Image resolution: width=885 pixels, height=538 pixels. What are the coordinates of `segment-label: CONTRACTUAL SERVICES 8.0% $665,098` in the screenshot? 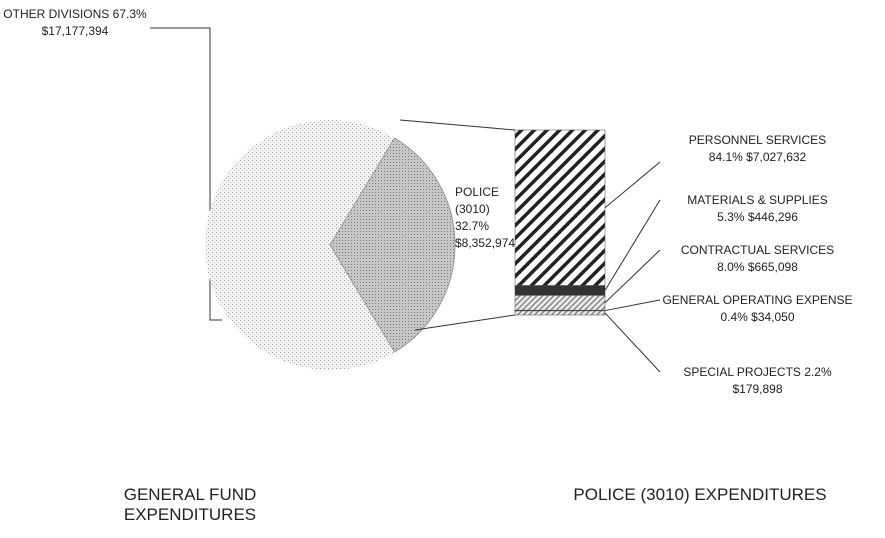 It's located at (757, 259).